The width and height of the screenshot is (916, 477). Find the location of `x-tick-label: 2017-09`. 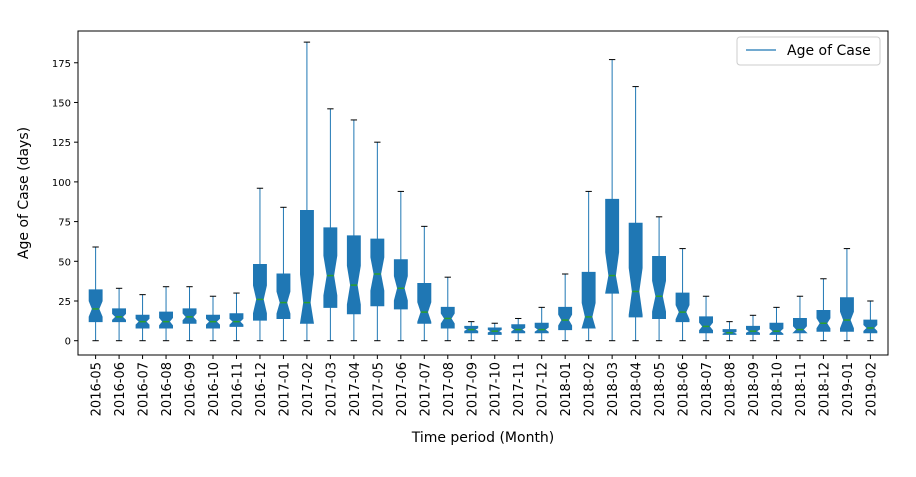

x-tick-label: 2017-09 is located at coordinates (472, 389).